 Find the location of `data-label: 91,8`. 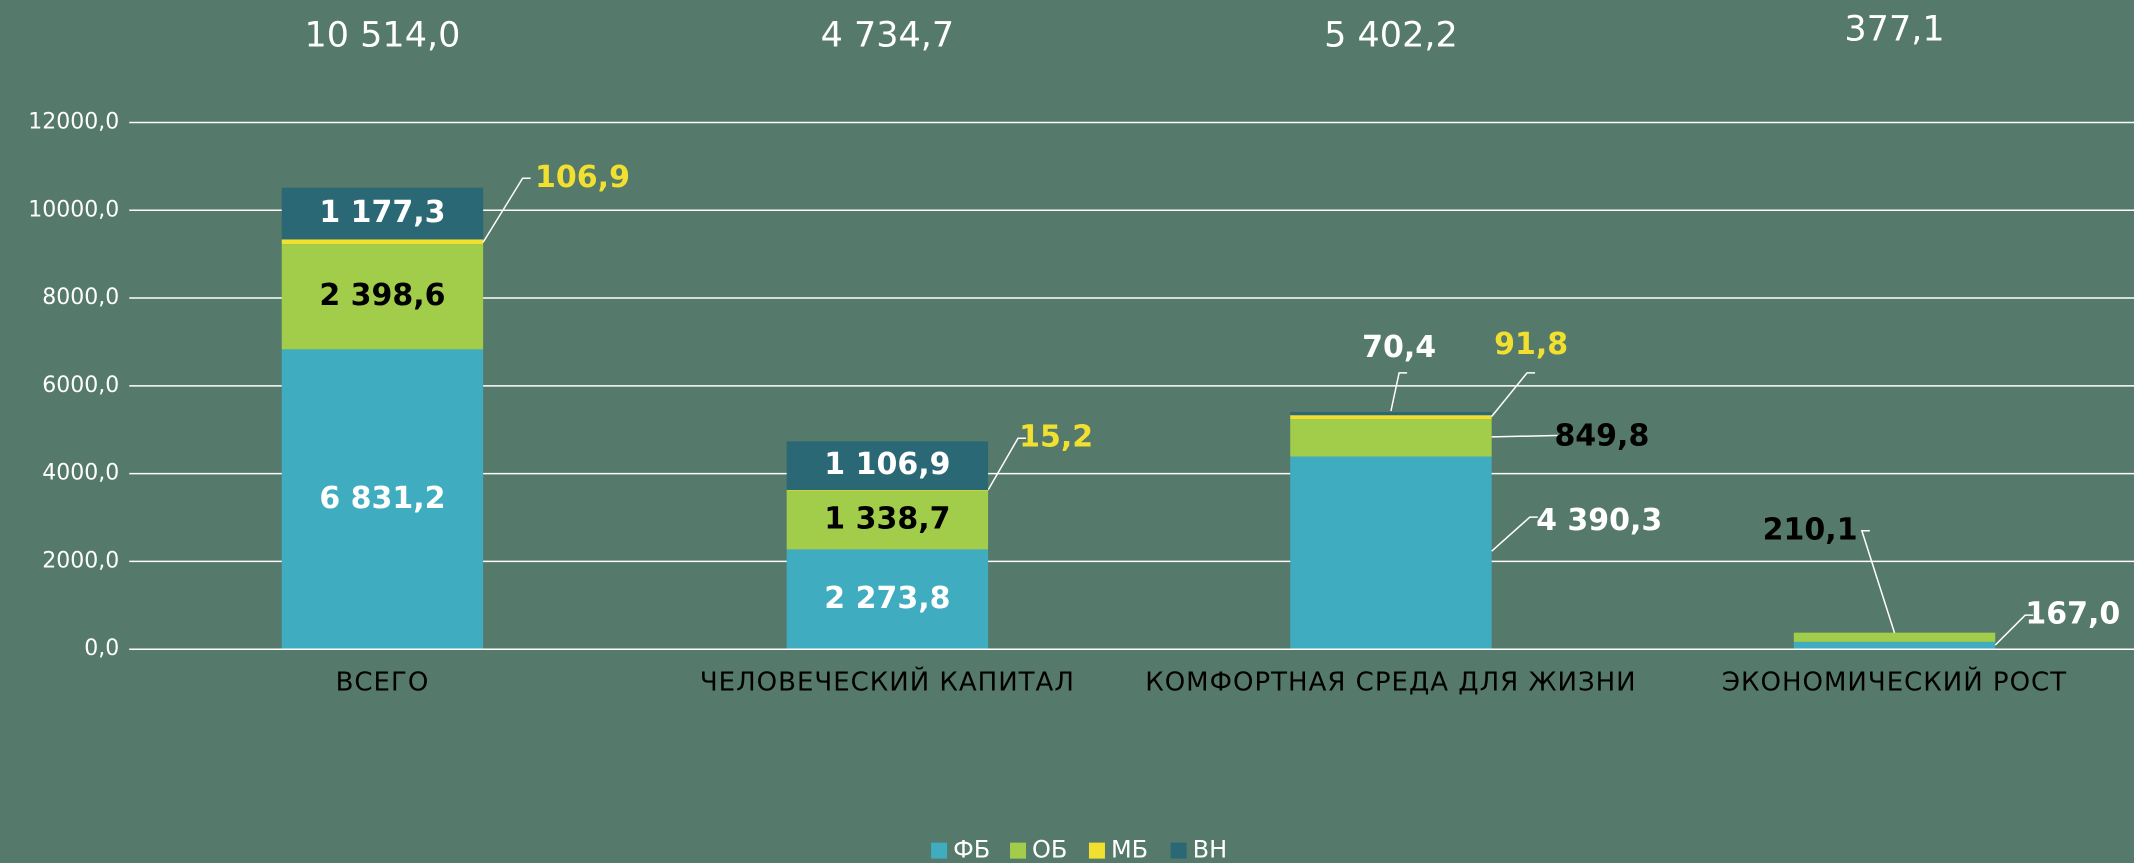

data-label: 91,8 is located at coordinates (1531, 344).